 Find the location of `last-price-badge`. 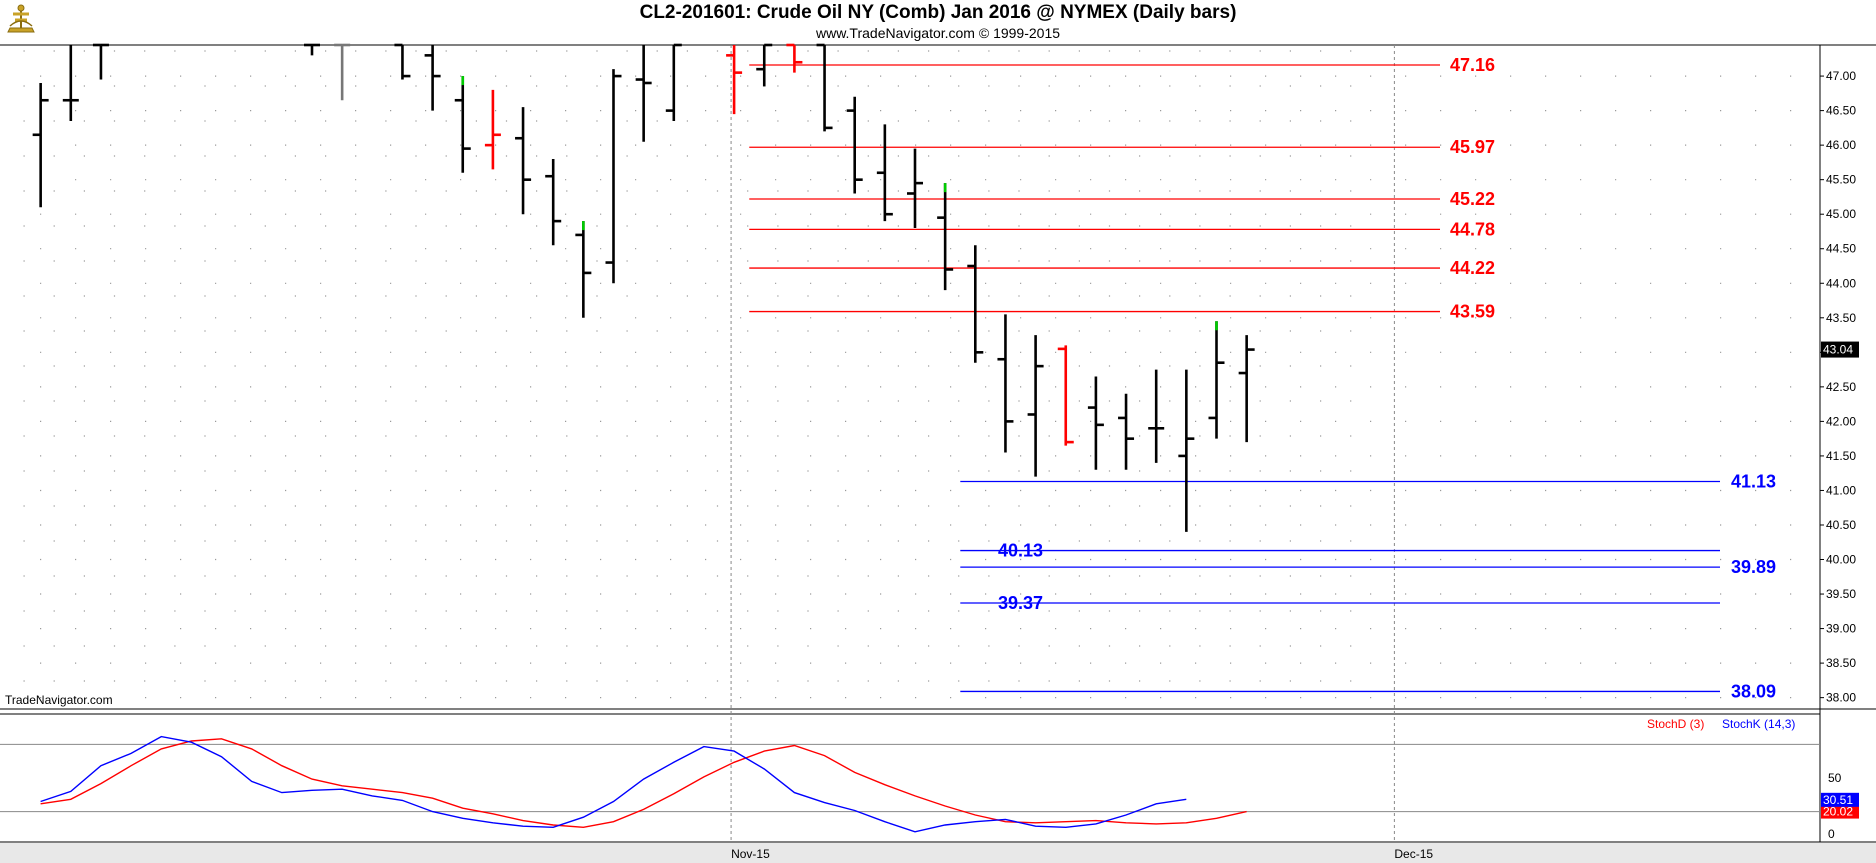

last-price-badge is located at coordinates (1840, 349).